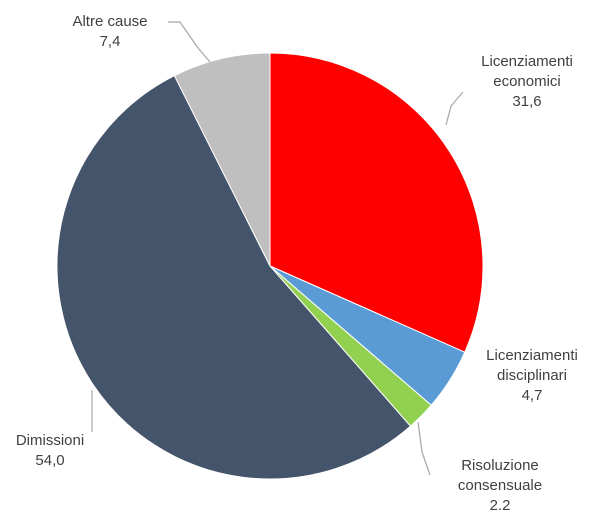 This screenshot has height=513, width=592. I want to click on slice-name-line: disciplinari, so click(532, 375).